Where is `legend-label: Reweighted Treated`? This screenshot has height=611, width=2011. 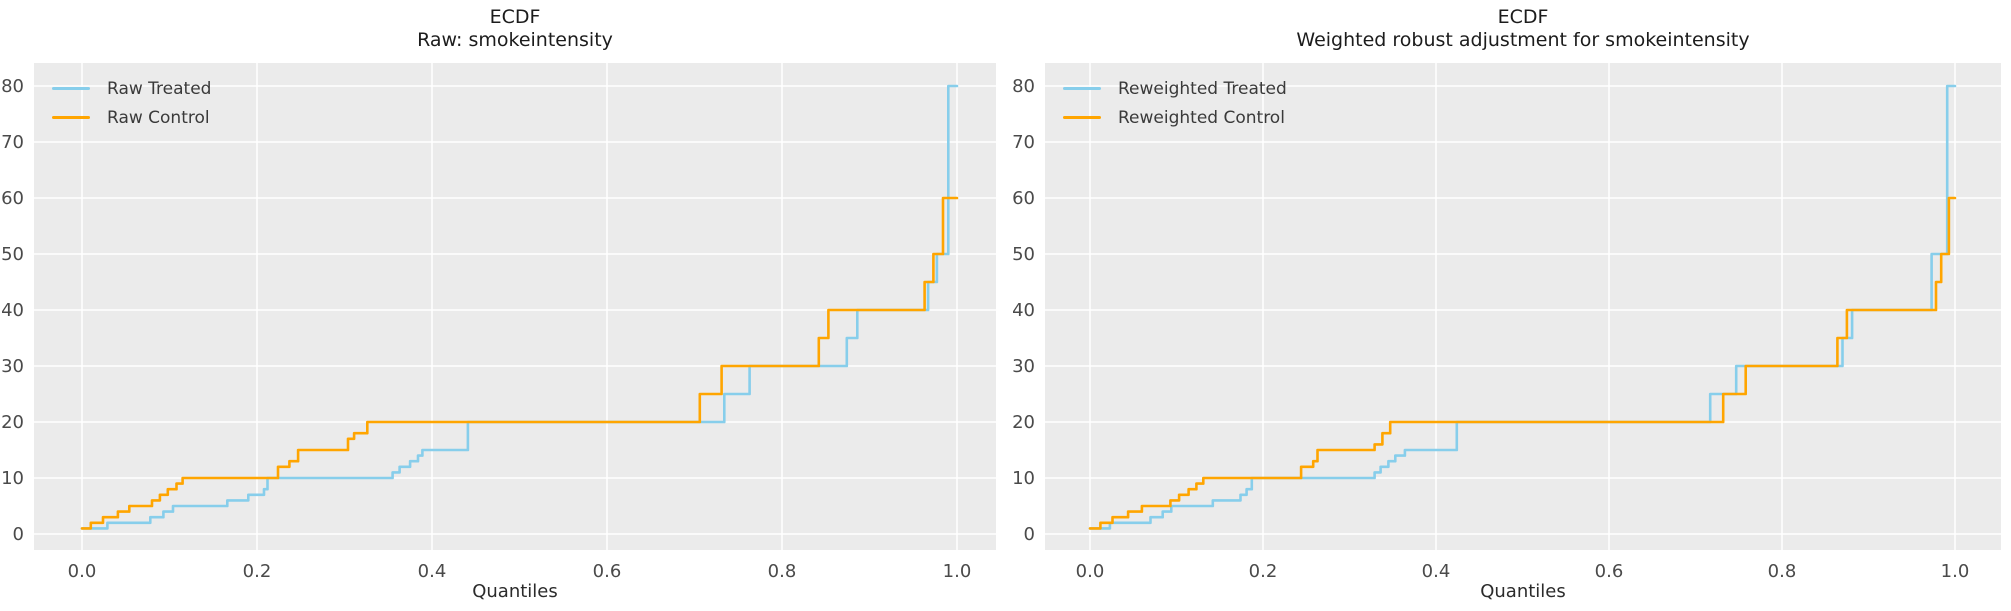 legend-label: Reweighted Treated is located at coordinates (1202, 88).